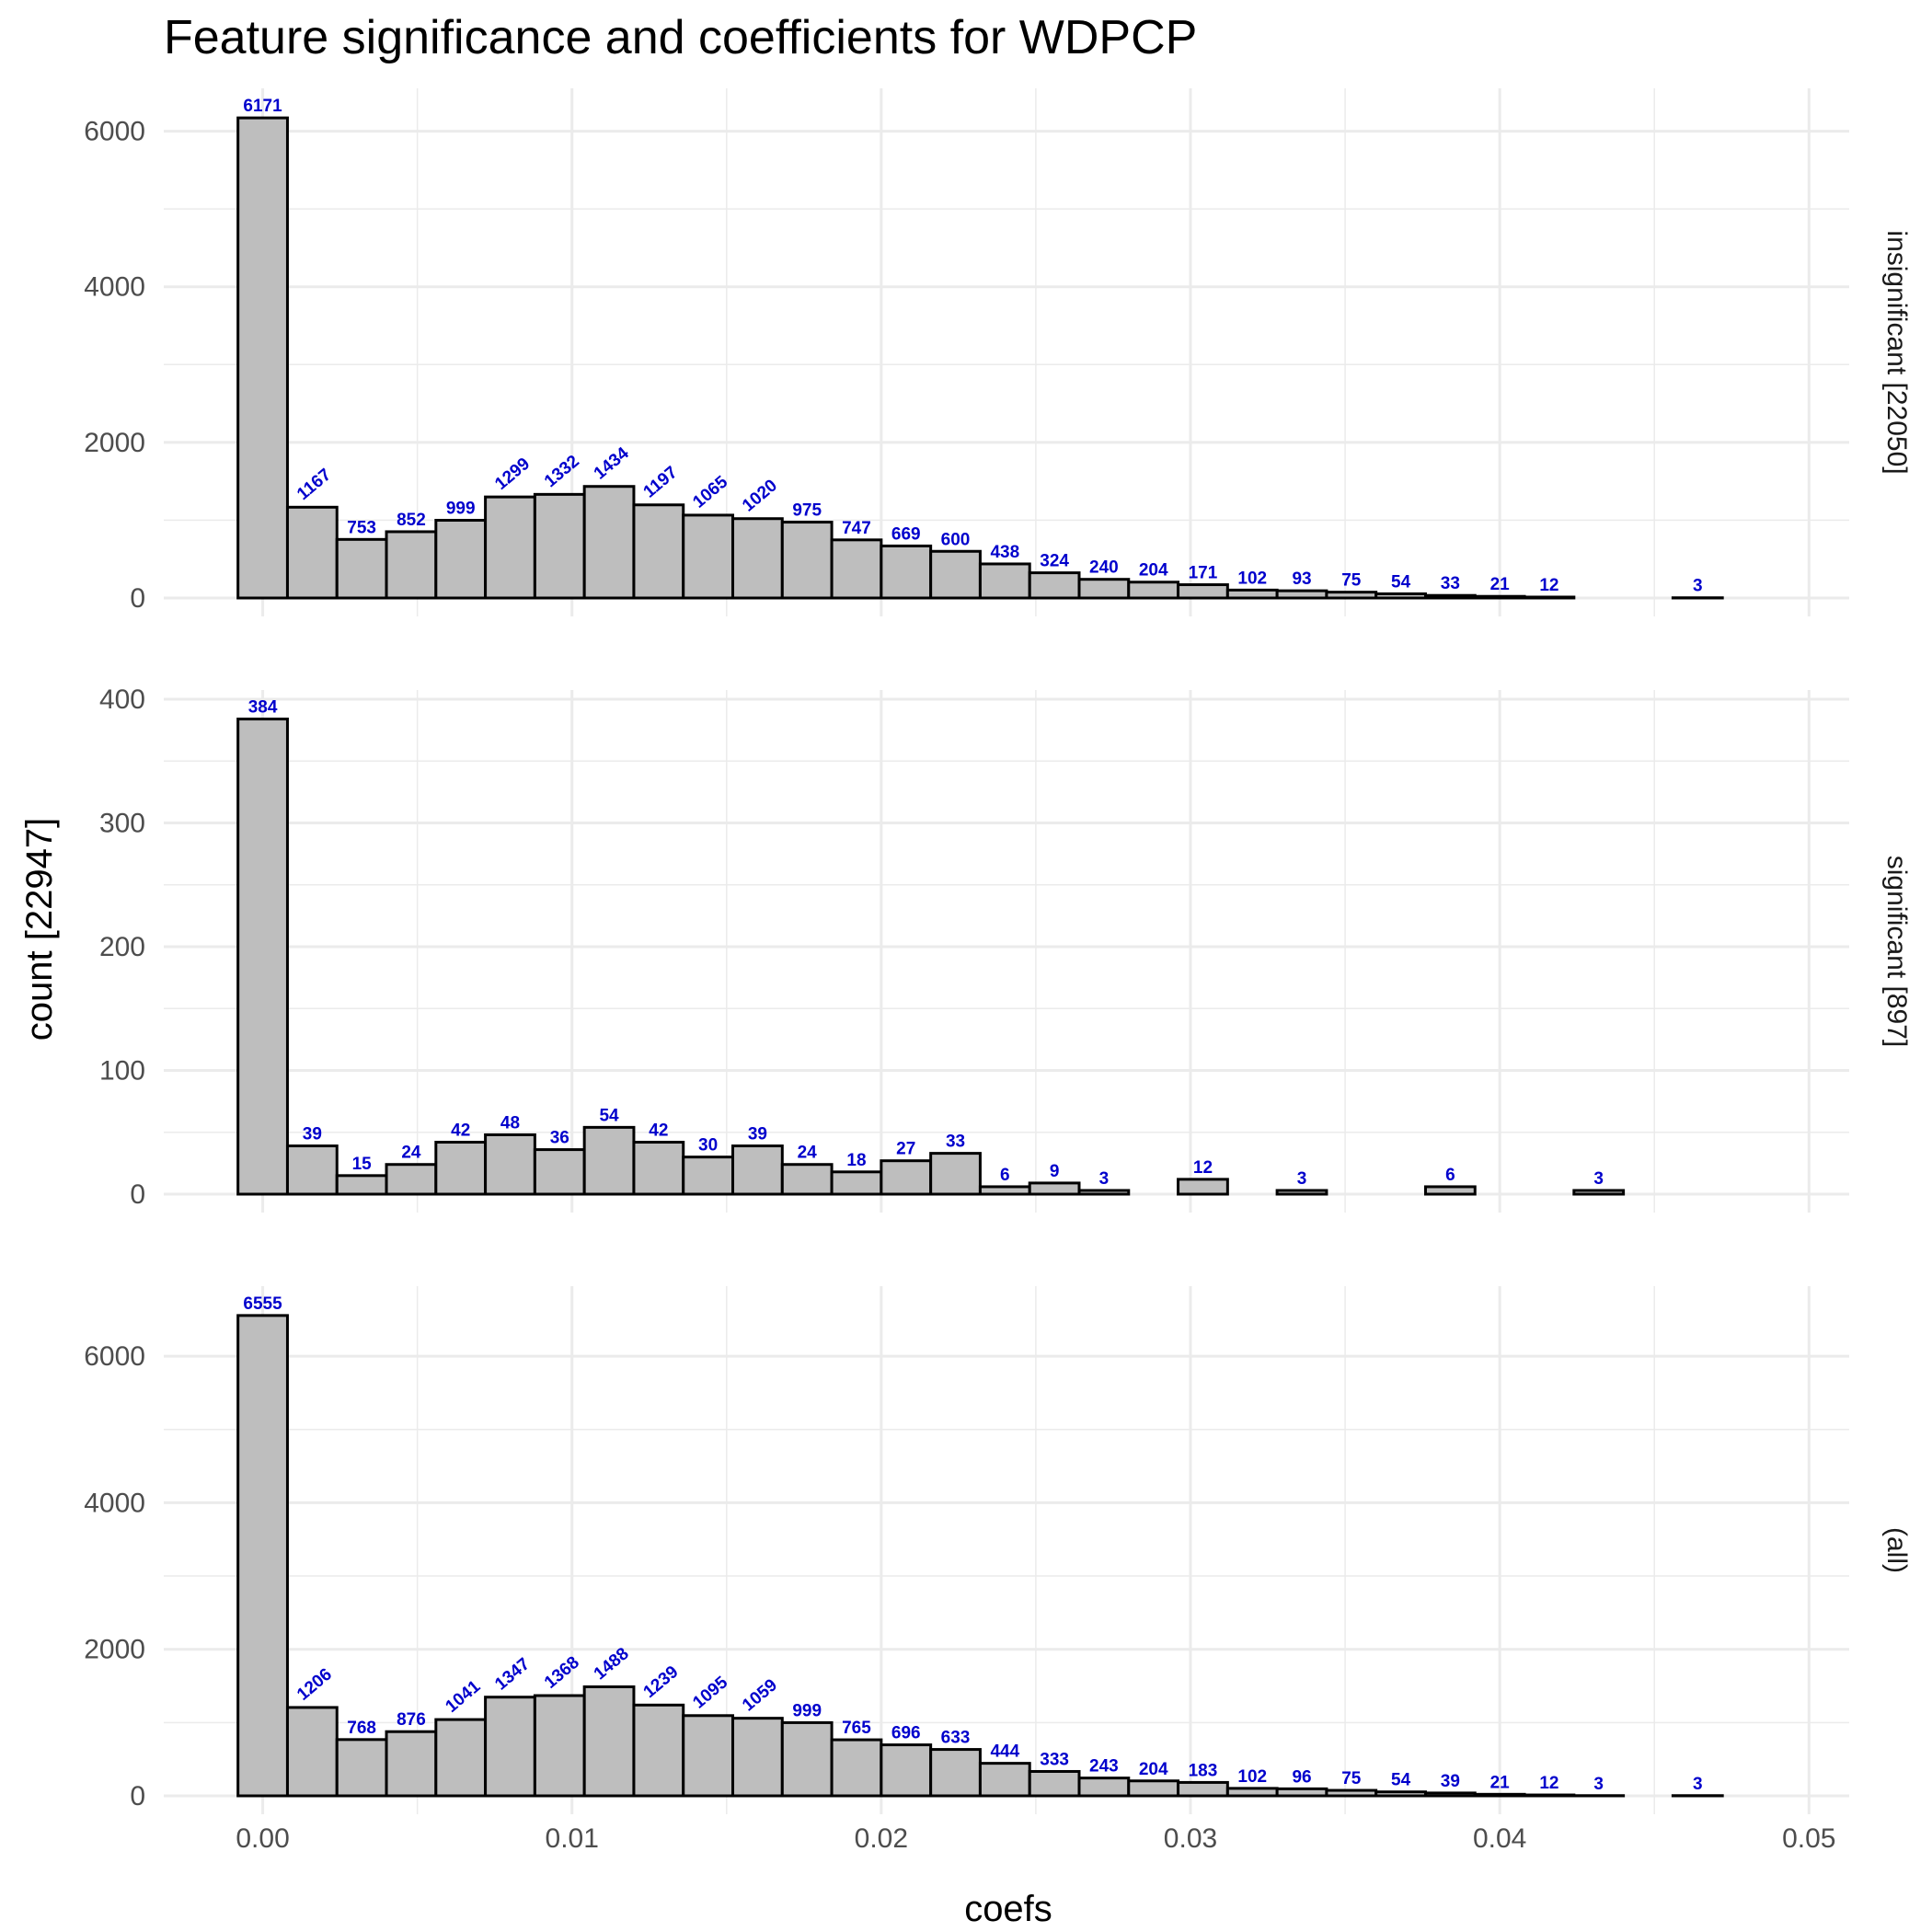 The image size is (1932, 1932). I want to click on bar-value-label: 93, so click(1301, 579).